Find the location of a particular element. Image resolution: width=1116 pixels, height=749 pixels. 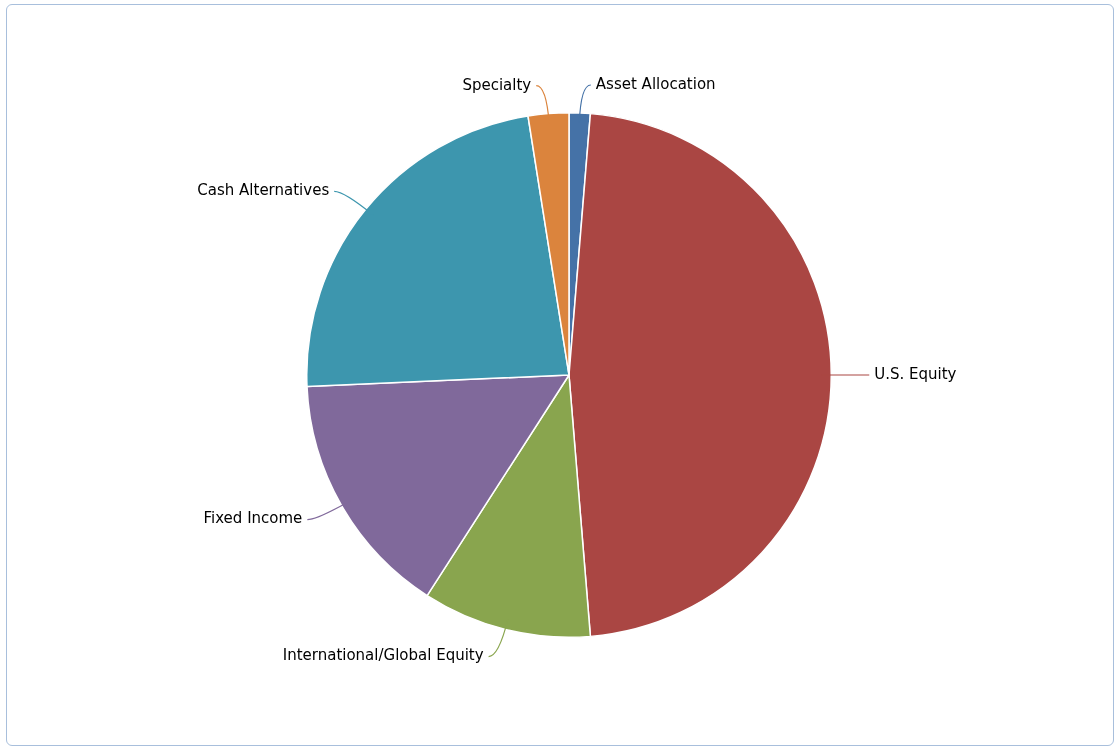

slice-label: Asset Allocation is located at coordinates (655, 83).